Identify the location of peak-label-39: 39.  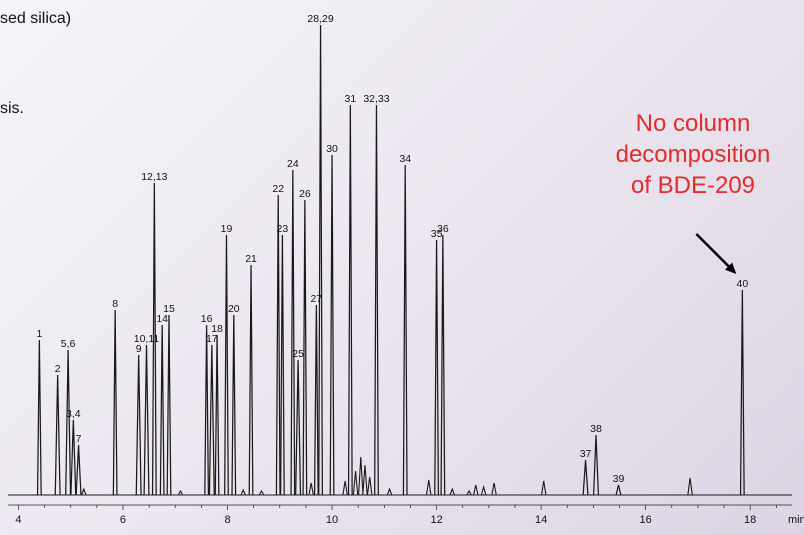
(619, 479).